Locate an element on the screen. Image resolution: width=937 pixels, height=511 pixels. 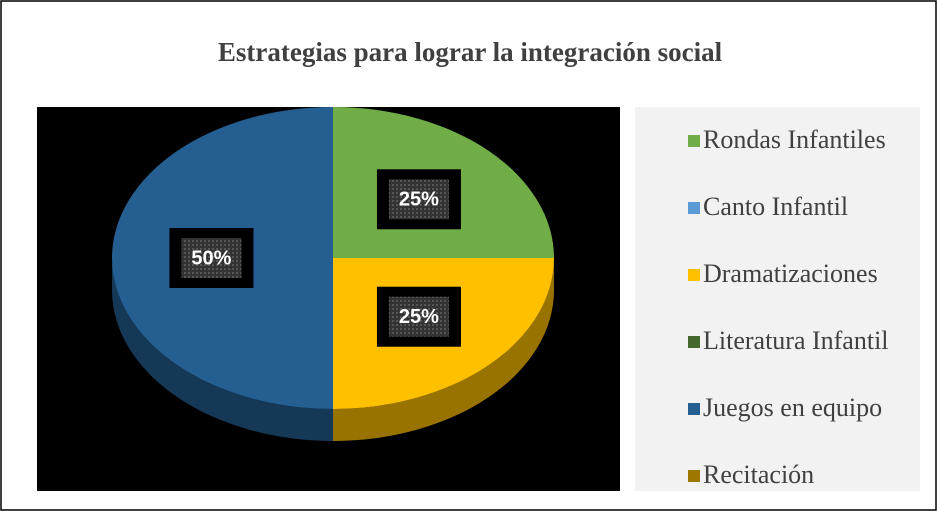
legend-label: Literatura Infantil is located at coordinates (796, 340).